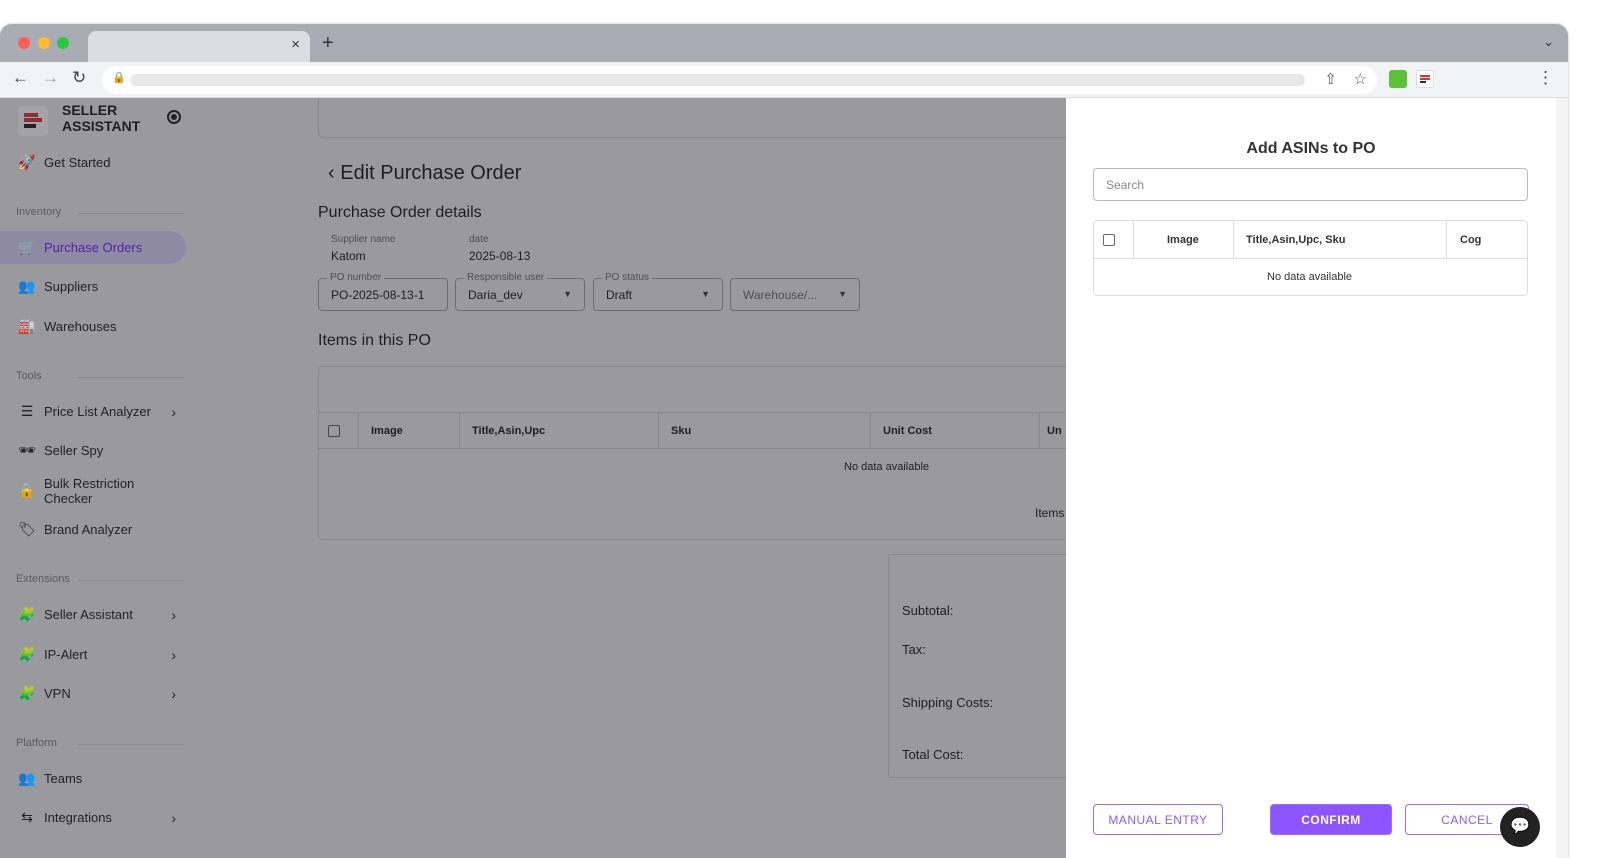  Describe the element at coordinates (348, 256) in the screenshot. I see `supplier-value: Katom` at that location.